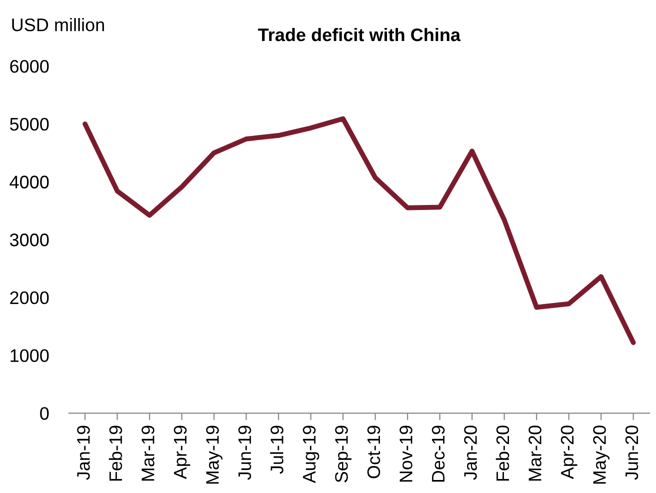 The width and height of the screenshot is (656, 493). Describe the element at coordinates (29, 240) in the screenshot. I see `y-tick-label: 3000` at that location.